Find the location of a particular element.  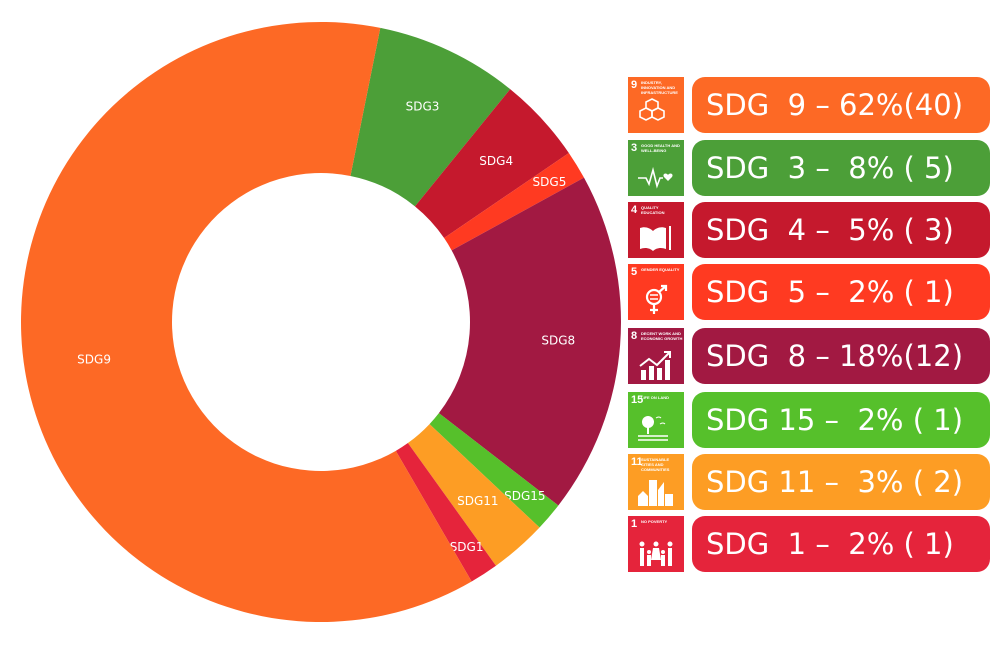

book-icon is located at coordinates (656, 238).